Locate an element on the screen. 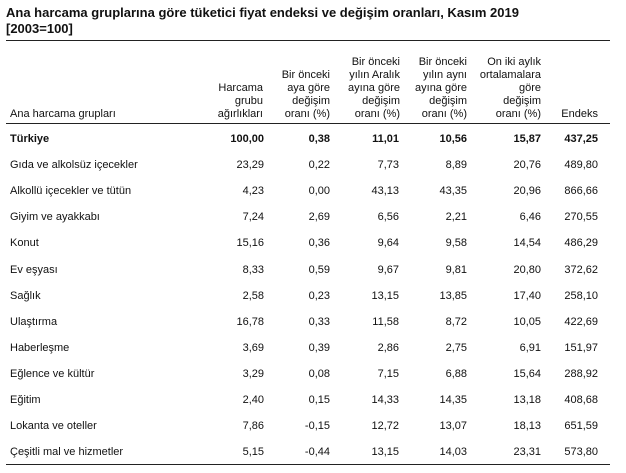 The width and height of the screenshot is (626, 473). avg-change-cell: 14,54 is located at coordinates (527, 243).